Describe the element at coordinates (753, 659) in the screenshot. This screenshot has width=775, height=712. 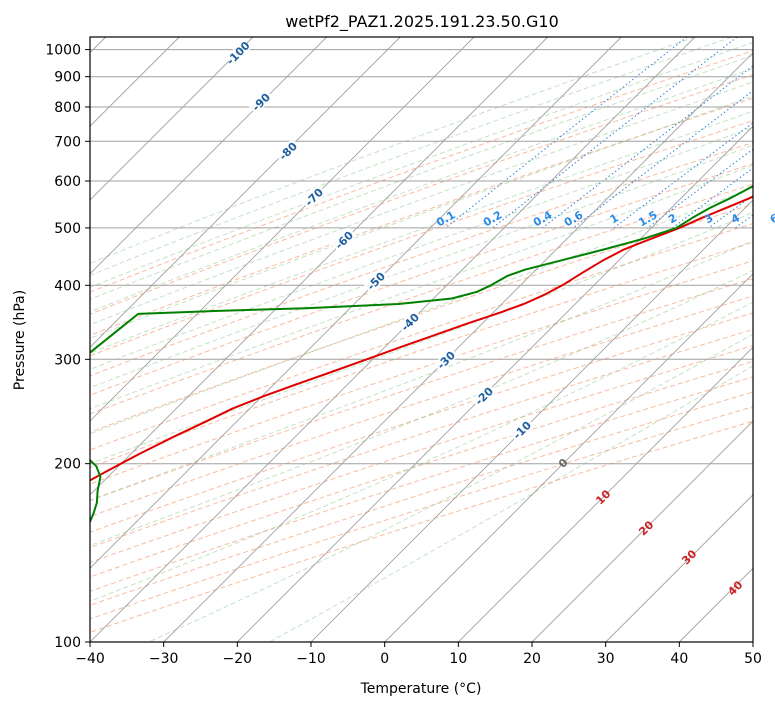
I see `x-tick-label: 50` at that location.